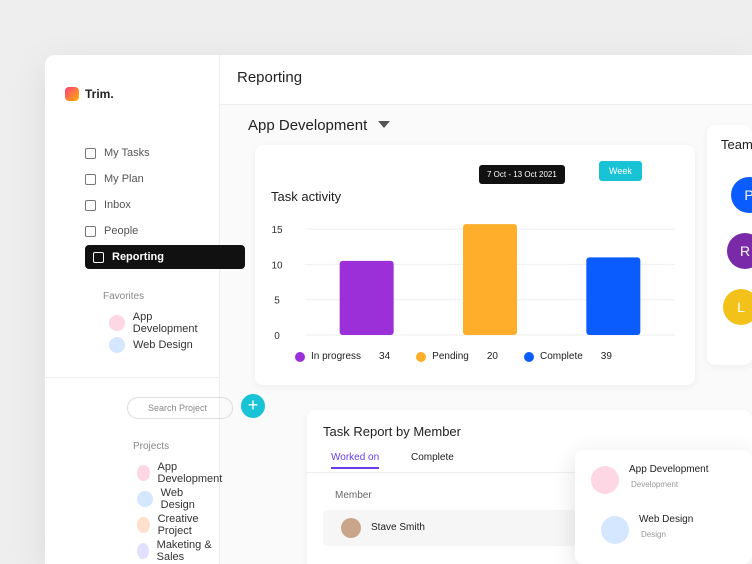 This screenshot has width=752, height=564. I want to click on option-name: App Development, so click(669, 469).